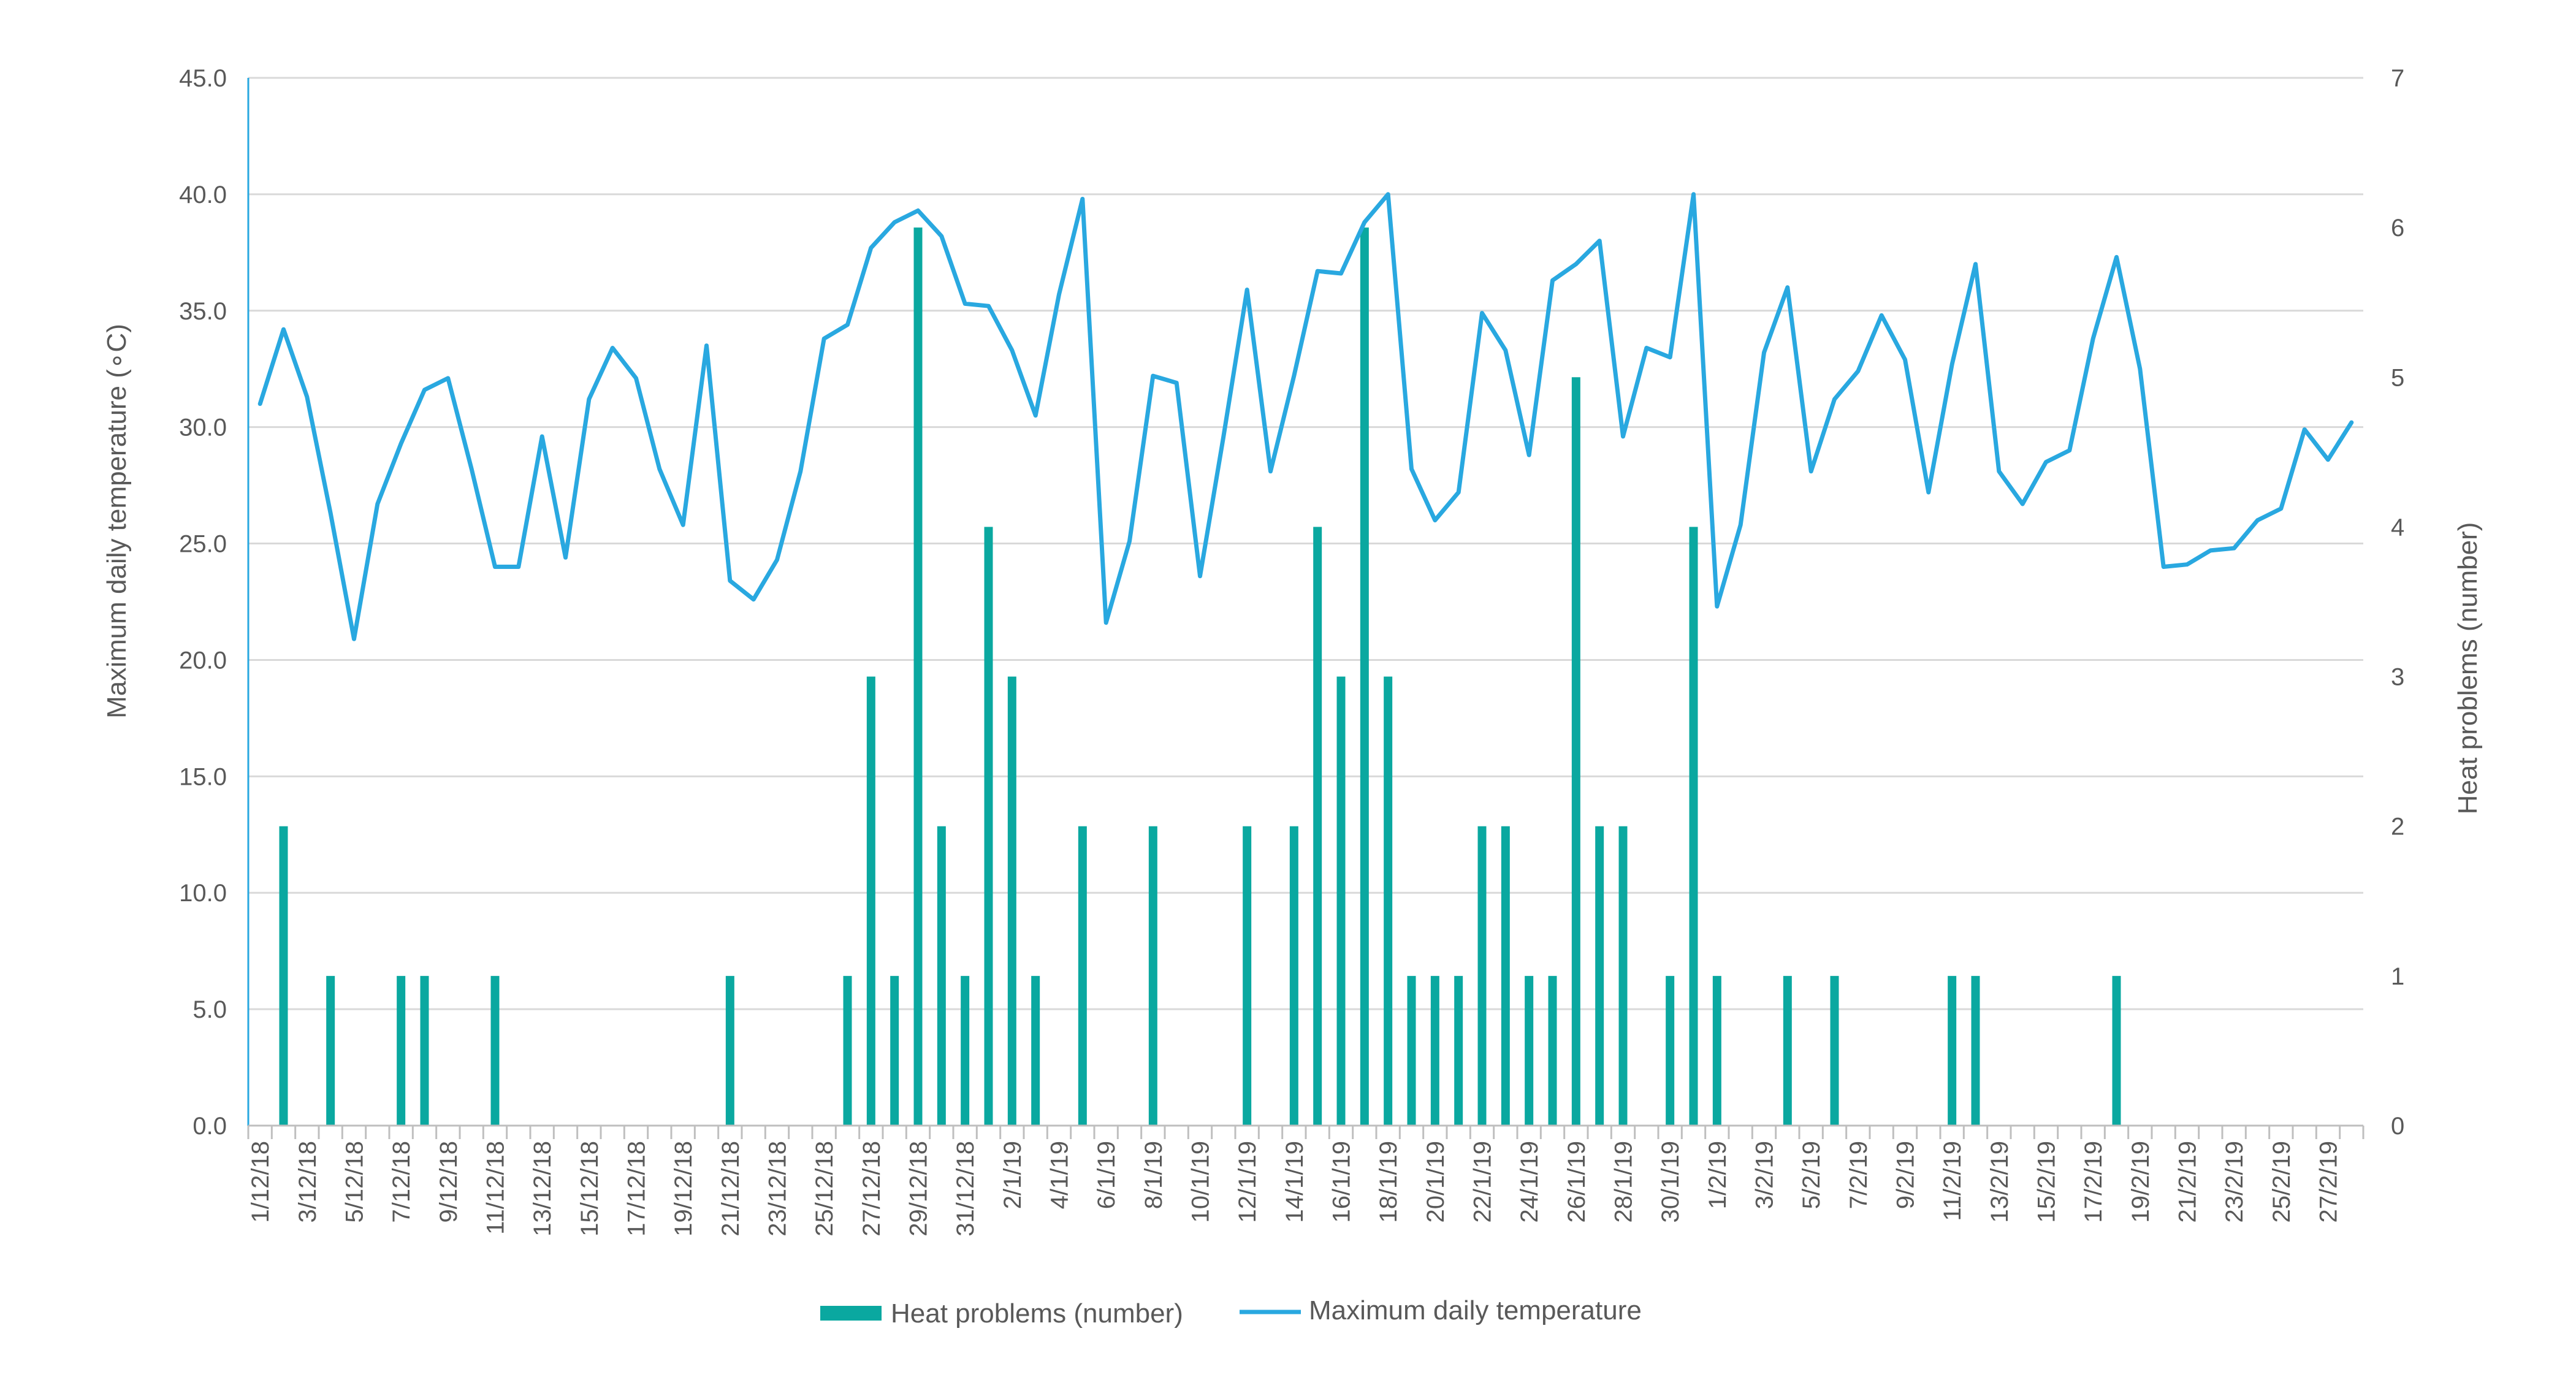  I want to click on x-tick-label: 3/2/19, so click(1764, 1175).